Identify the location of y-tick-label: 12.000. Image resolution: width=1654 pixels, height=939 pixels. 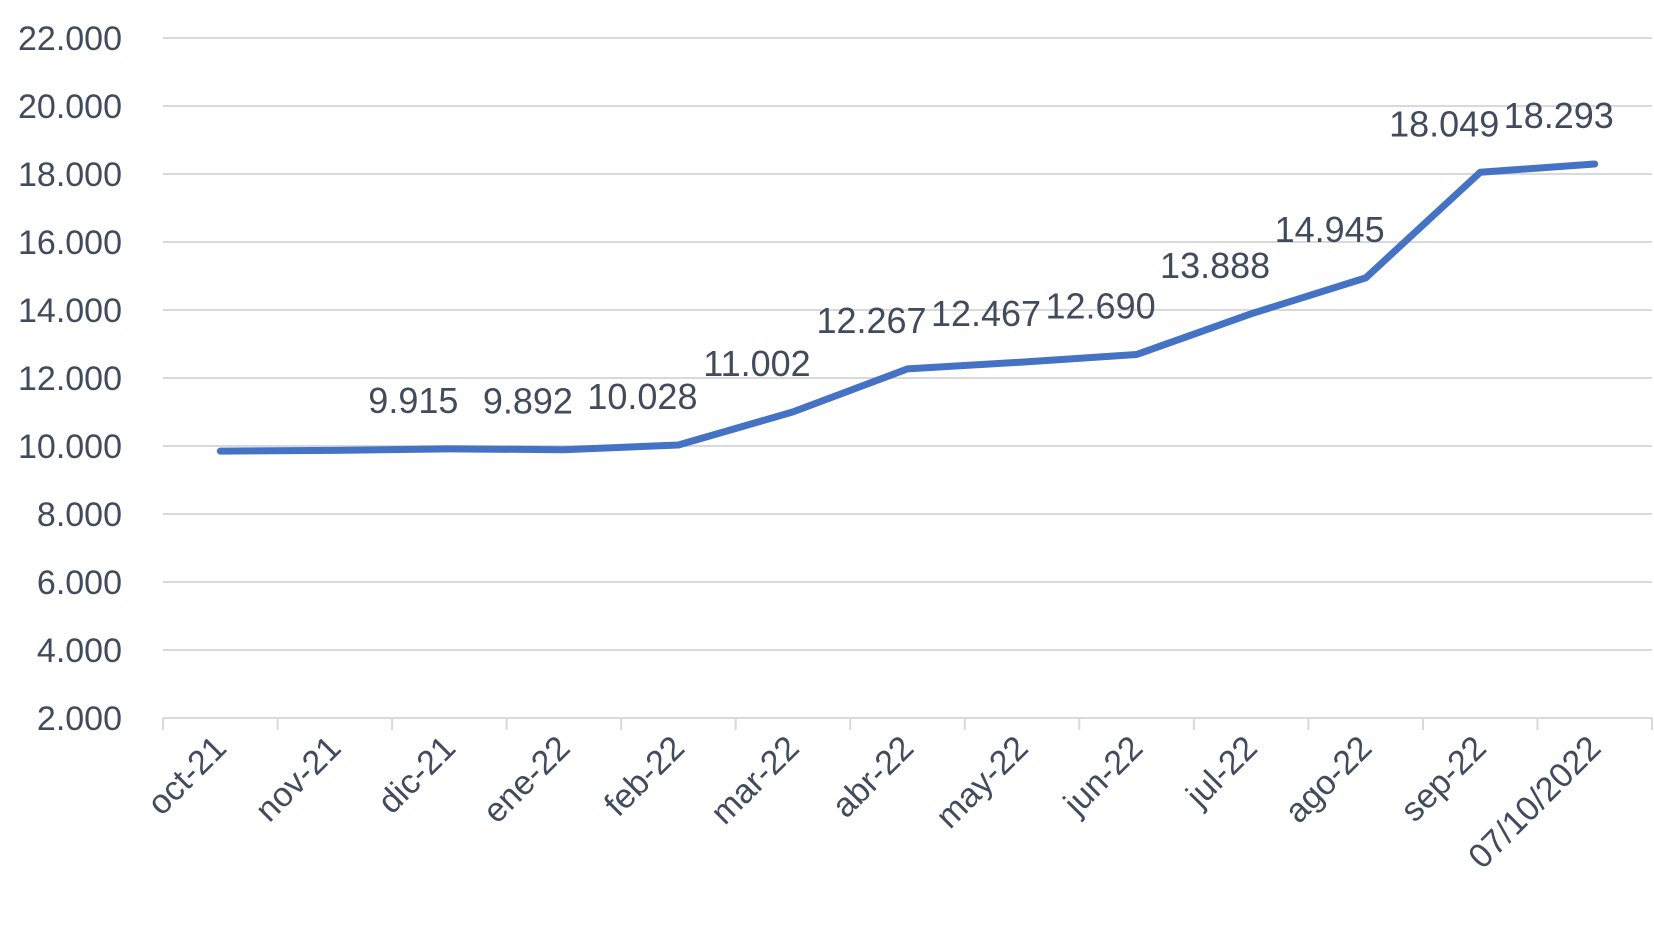
(70, 379).